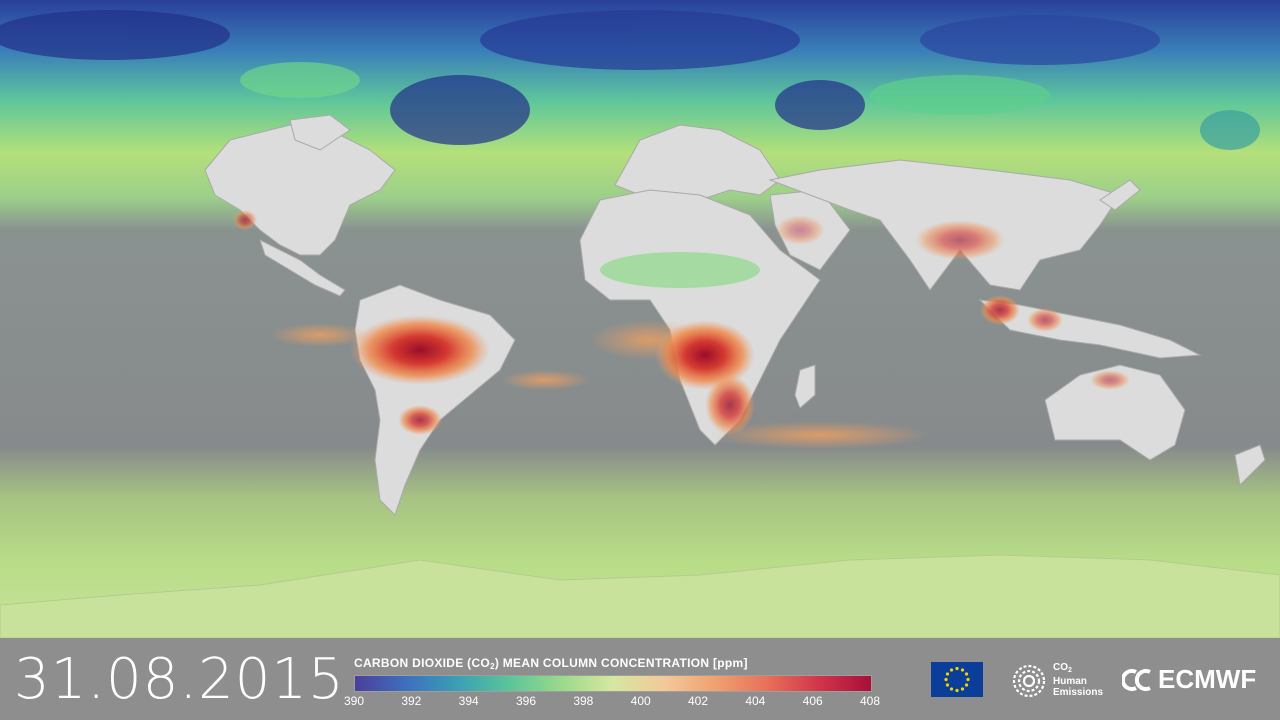 The width and height of the screenshot is (1280, 720). What do you see at coordinates (805, 386) in the screenshot?
I see `madagascar` at bounding box center [805, 386].